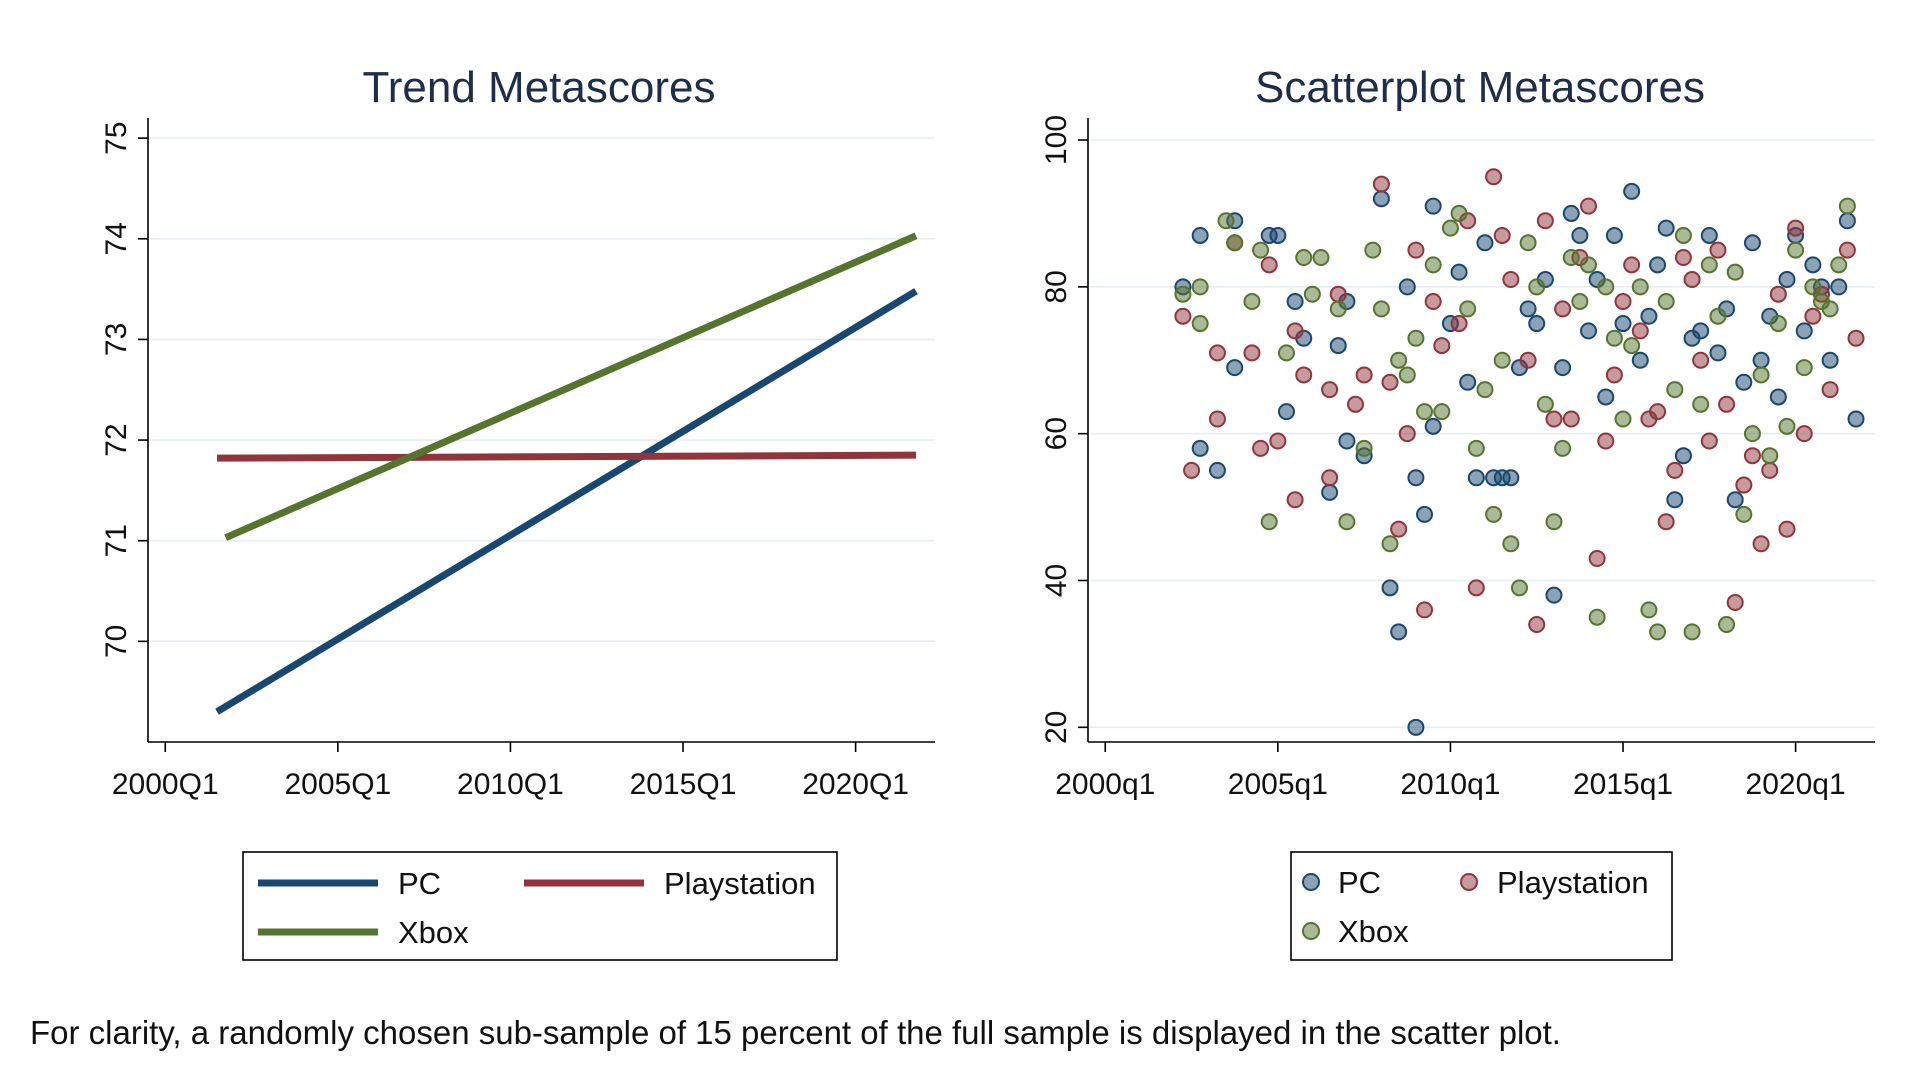 The height and width of the screenshot is (1080, 1920). What do you see at coordinates (1105, 784) in the screenshot?
I see `scatter-x-tick-label: 2000q1` at bounding box center [1105, 784].